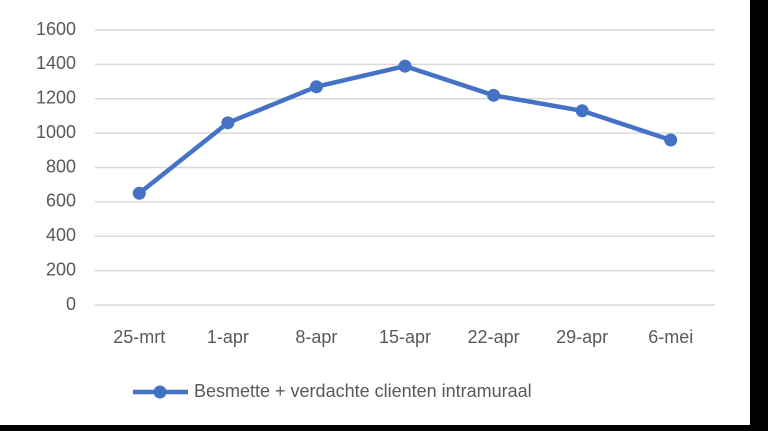 This screenshot has width=768, height=431. Describe the element at coordinates (316, 337) in the screenshot. I see `x-tick-label: 8-apr` at that location.